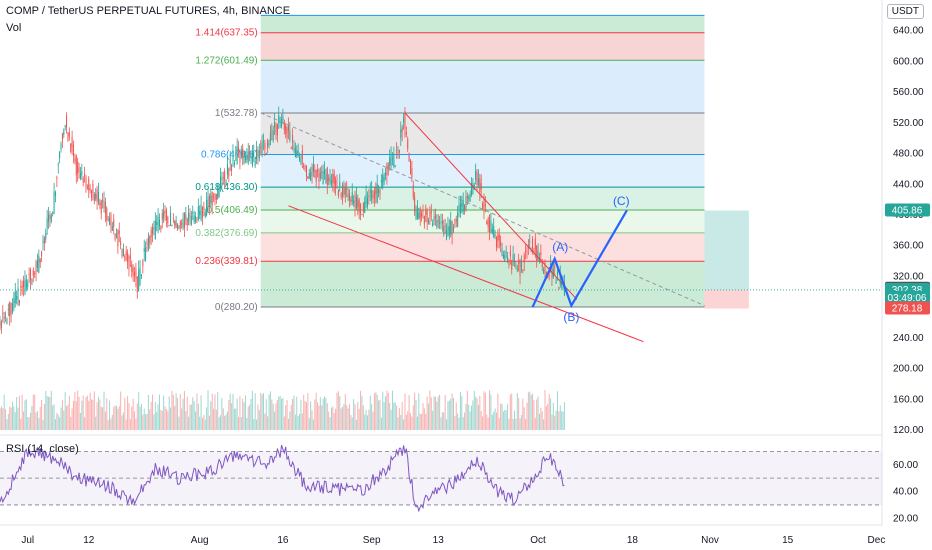 This screenshot has height=550, width=932. I want to click on currency-badge: USDT, so click(905, 11).